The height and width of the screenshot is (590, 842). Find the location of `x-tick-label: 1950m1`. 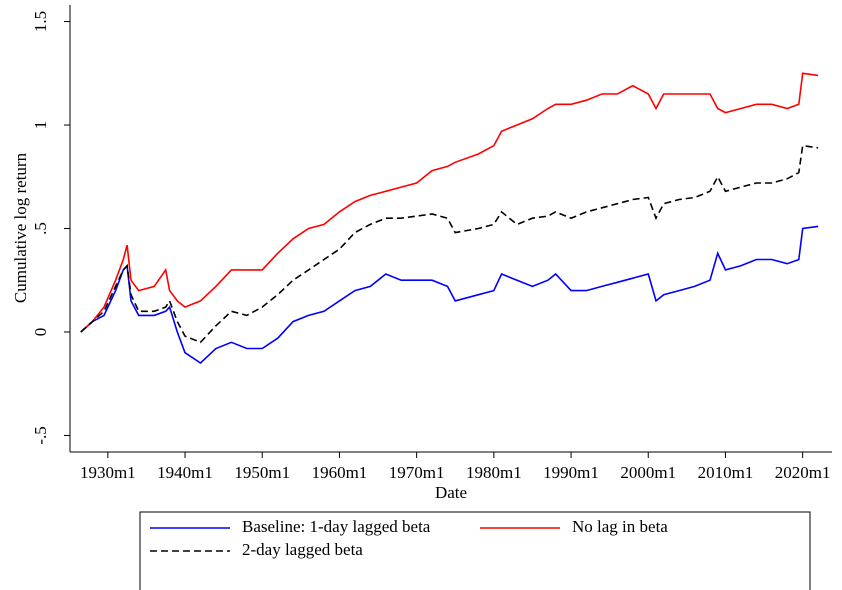

x-tick-label: 1950m1 is located at coordinates (262, 472).